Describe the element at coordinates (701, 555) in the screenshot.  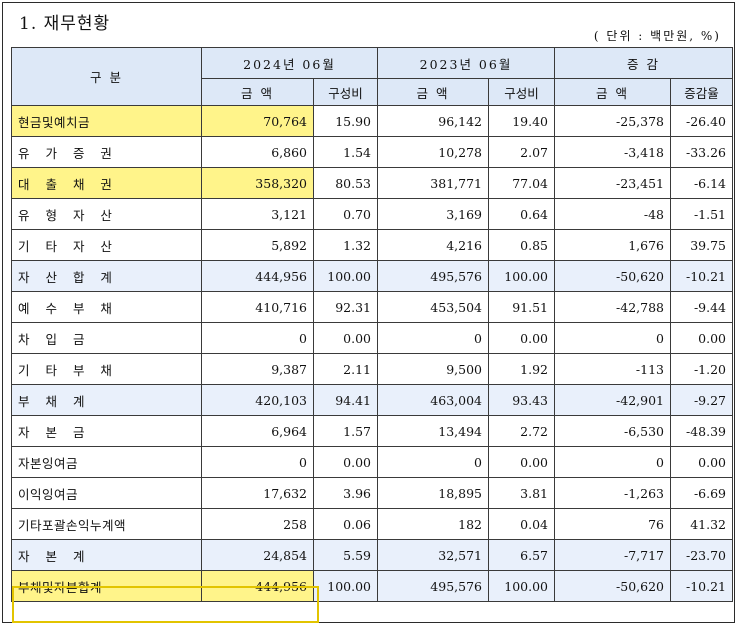
I see `change-rate: -23.70` at that location.